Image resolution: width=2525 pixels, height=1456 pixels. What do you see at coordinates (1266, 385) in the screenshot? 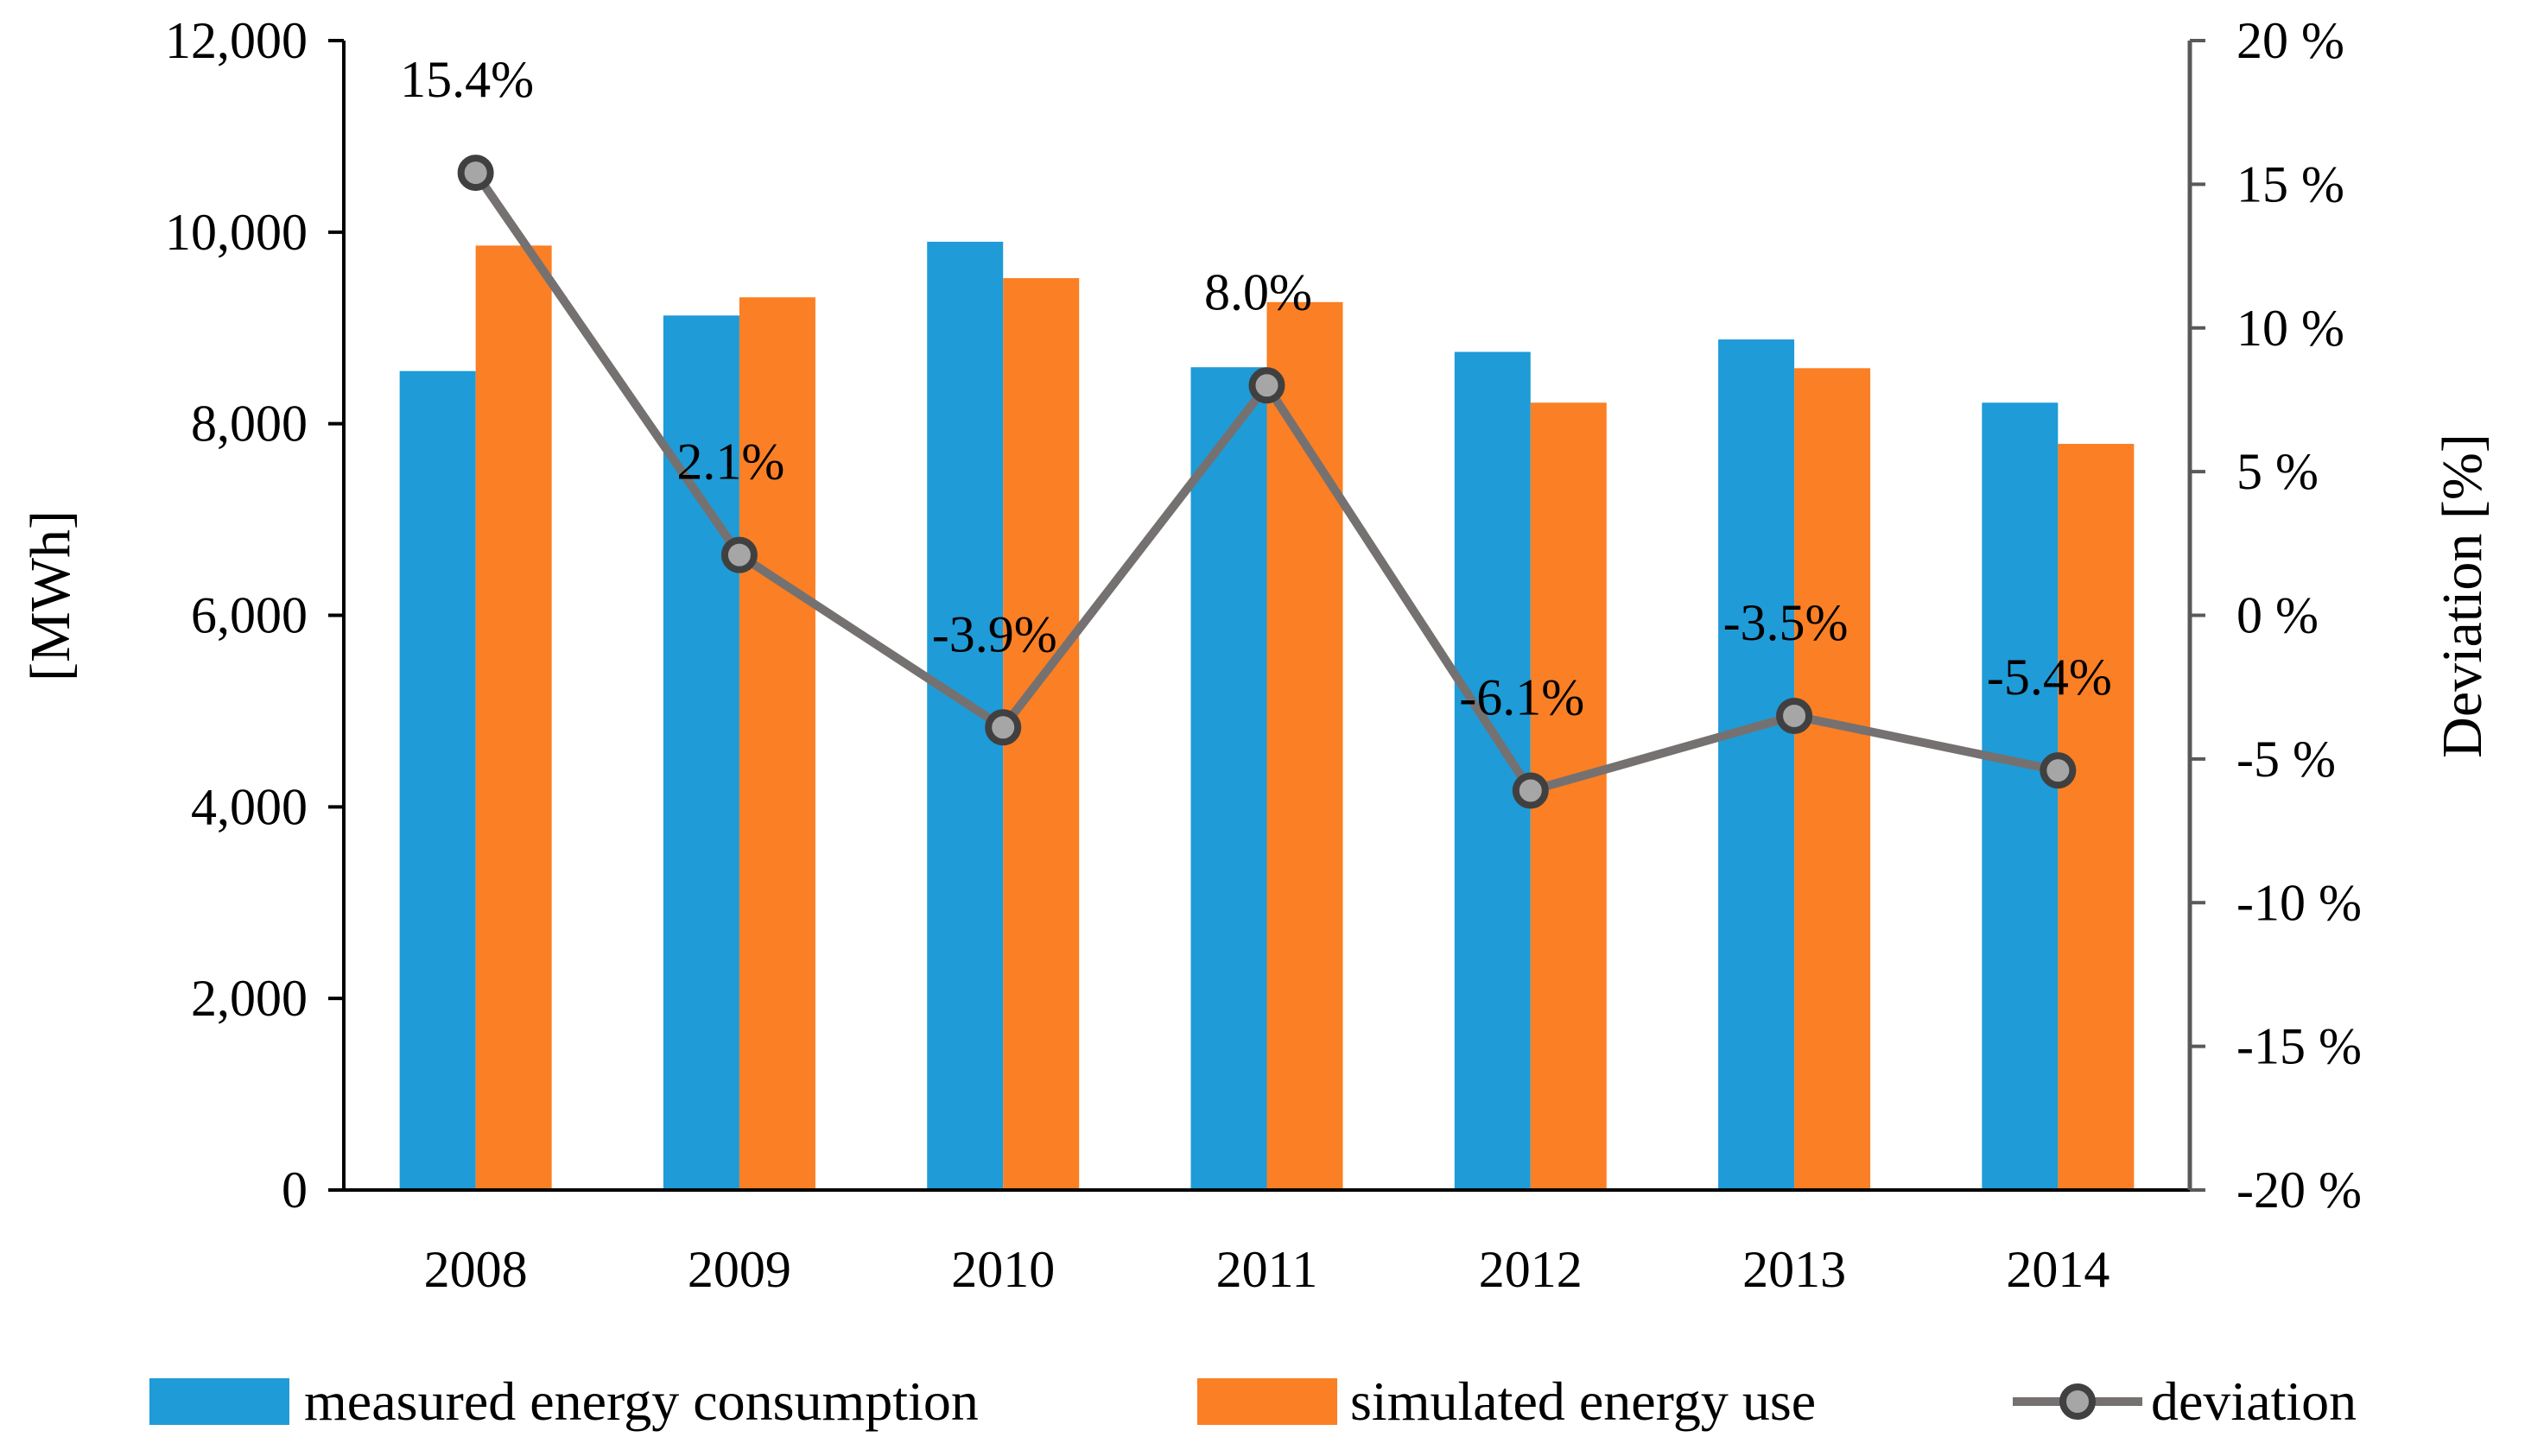
I see `deviation-marker-2011` at bounding box center [1266, 385].